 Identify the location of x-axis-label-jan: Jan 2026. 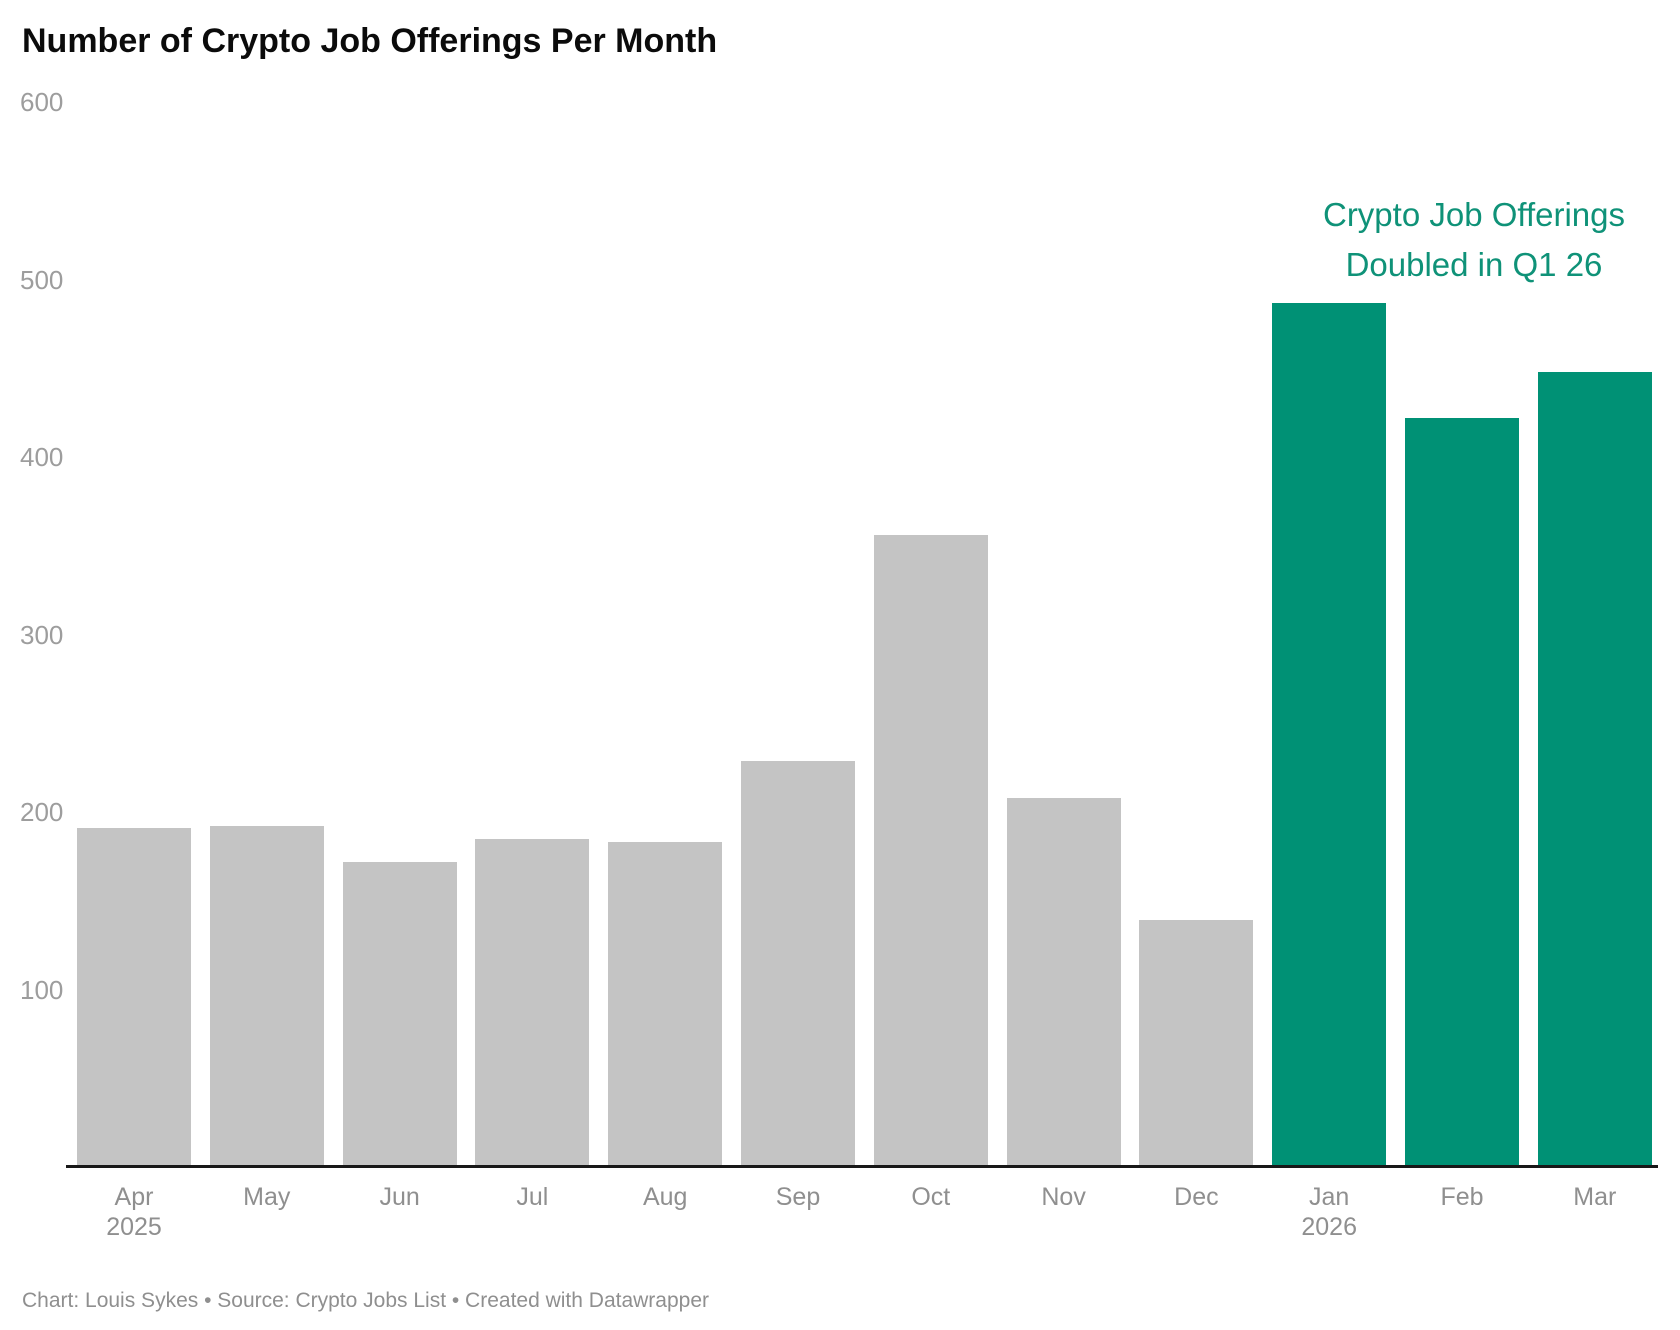
(1329, 1212).